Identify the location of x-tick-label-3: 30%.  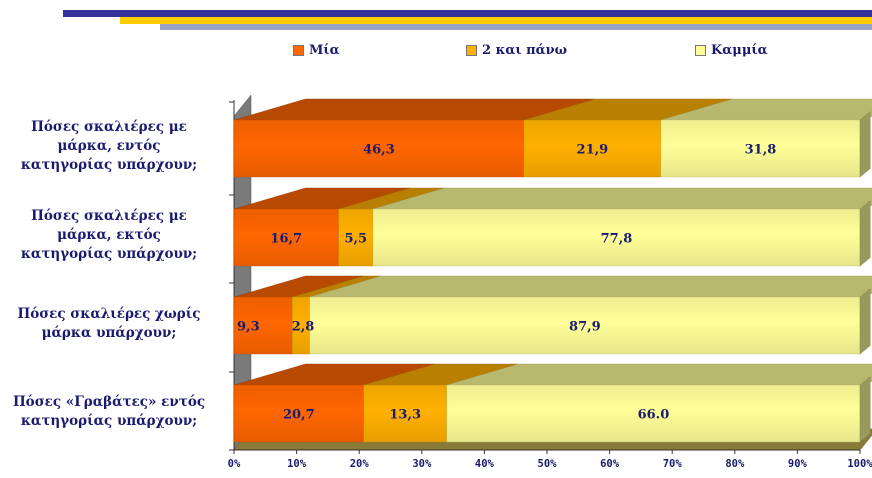
(422, 464).